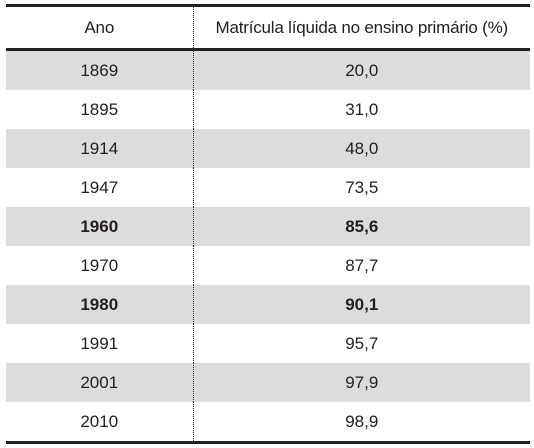 Image resolution: width=534 pixels, height=448 pixels. Describe the element at coordinates (100, 226) in the screenshot. I see `row-year: 1960` at that location.